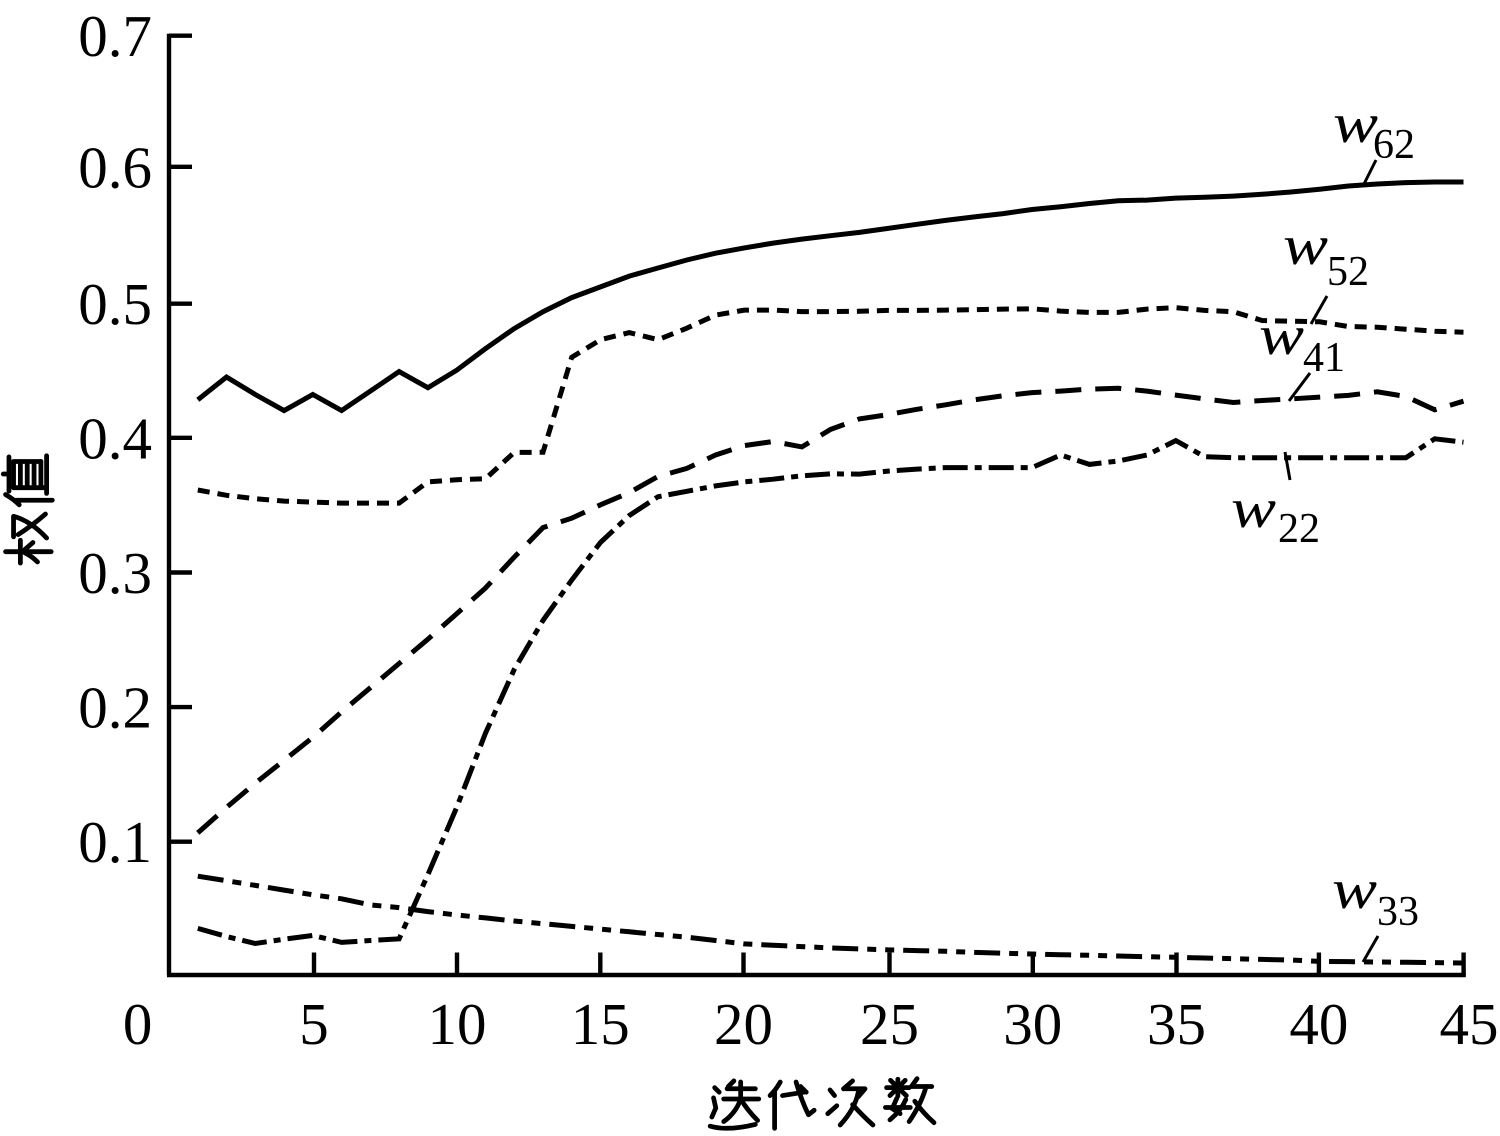 The width and height of the screenshot is (1500, 1136). I want to click on svg-text: 45, so click(1469, 1024).